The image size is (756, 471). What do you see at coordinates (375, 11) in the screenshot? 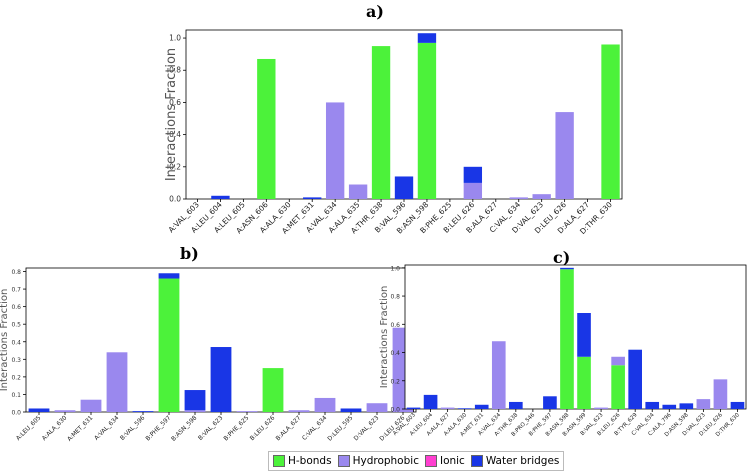
I see `panel-label-a: a)` at bounding box center [375, 11].